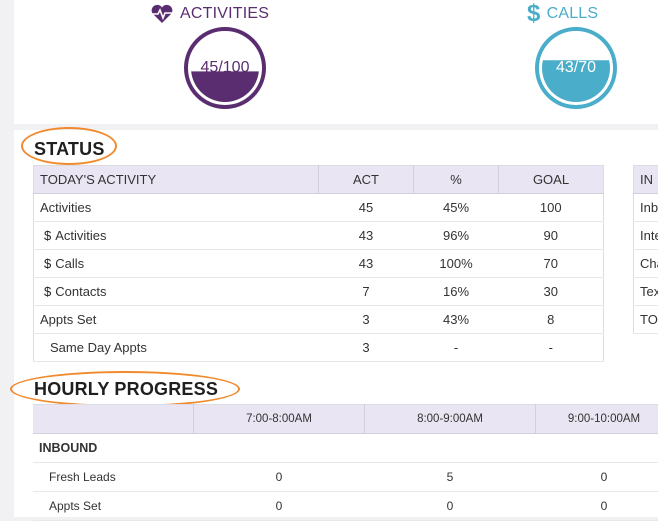  What do you see at coordinates (366, 292) in the screenshot?
I see `row-act: 7` at bounding box center [366, 292].